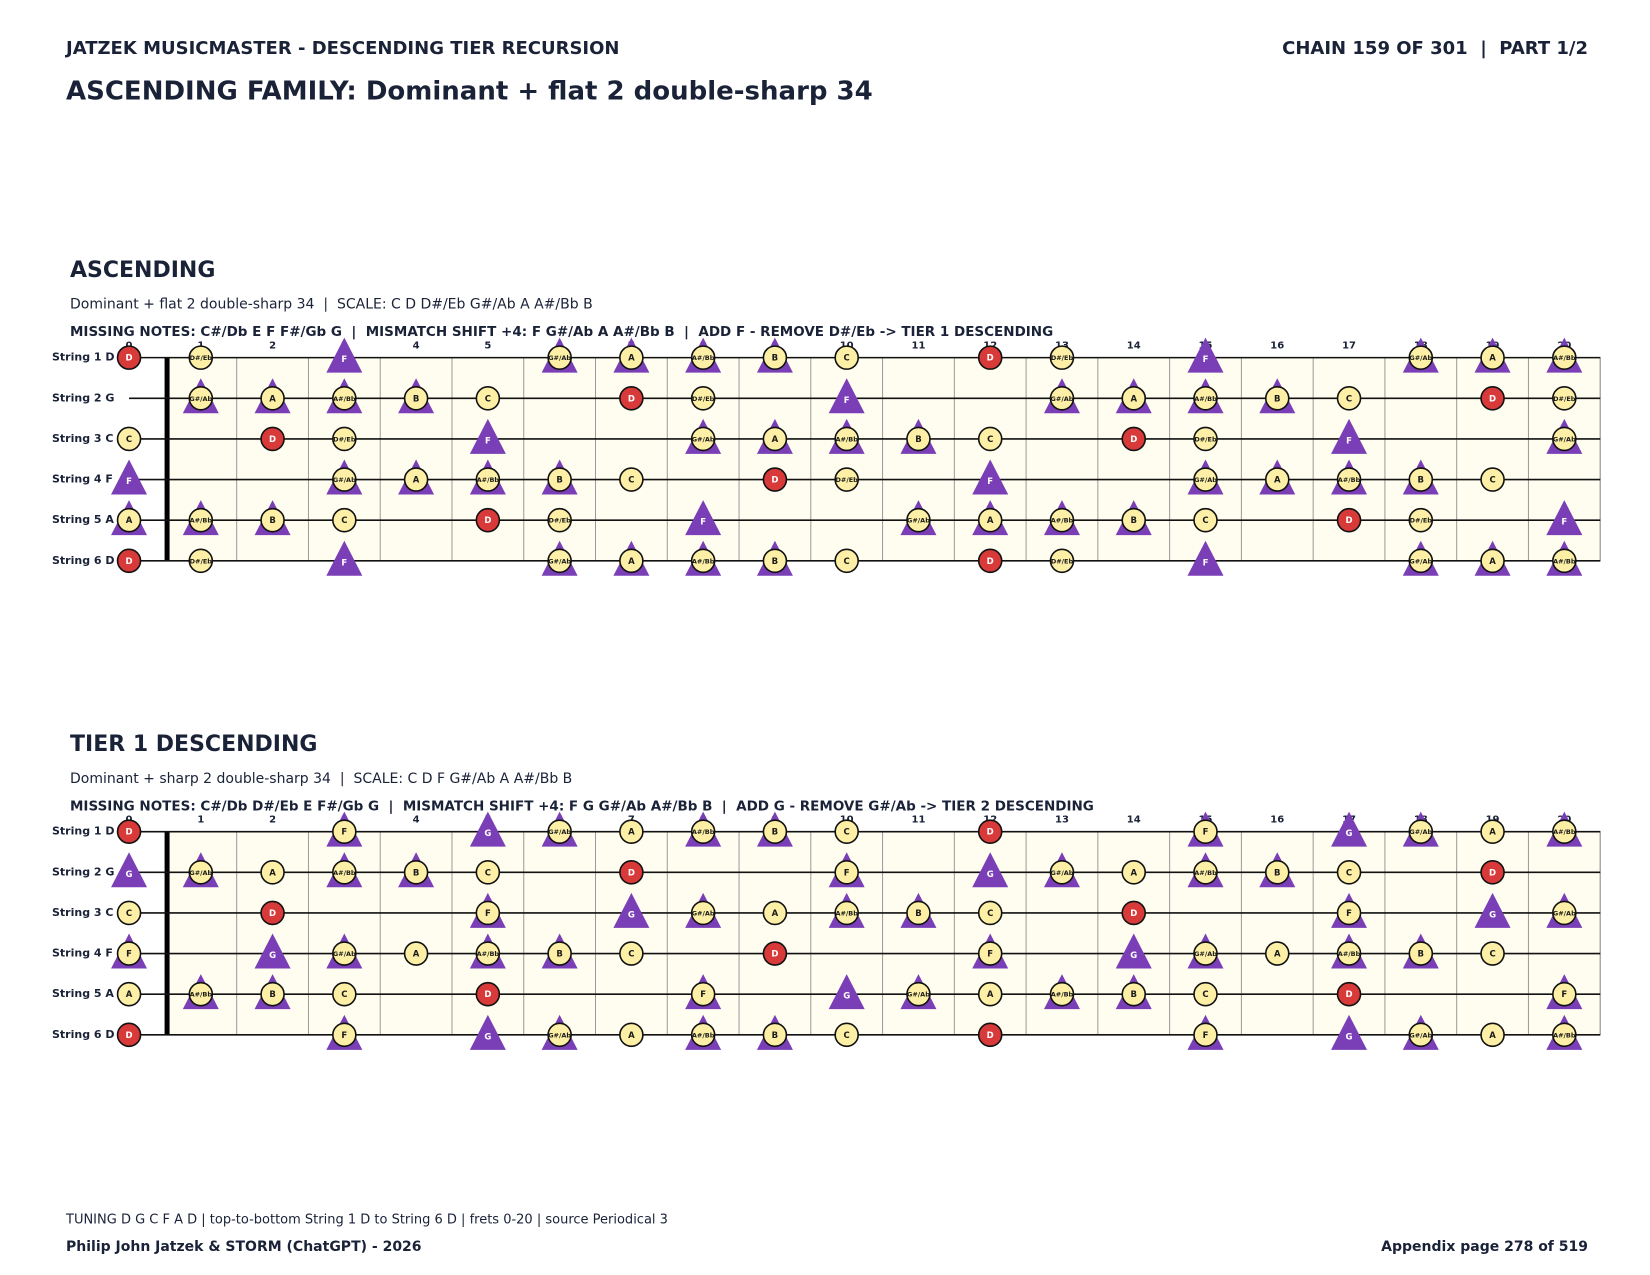 The height and width of the screenshot is (1275, 1650). What do you see at coordinates (1134, 346) in the screenshot?
I see `fret-number: 14` at bounding box center [1134, 346].